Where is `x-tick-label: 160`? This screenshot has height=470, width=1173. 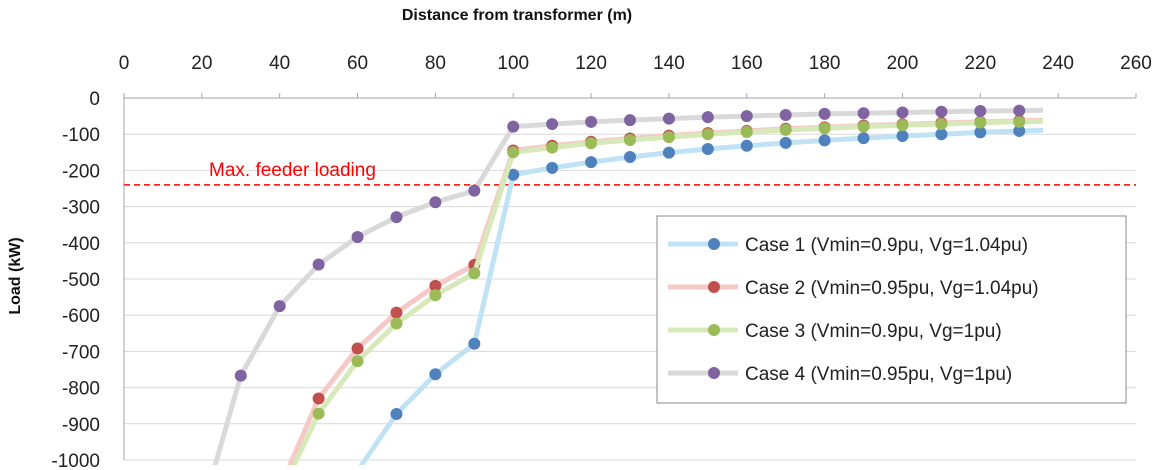 x-tick-label: 160 is located at coordinates (747, 63).